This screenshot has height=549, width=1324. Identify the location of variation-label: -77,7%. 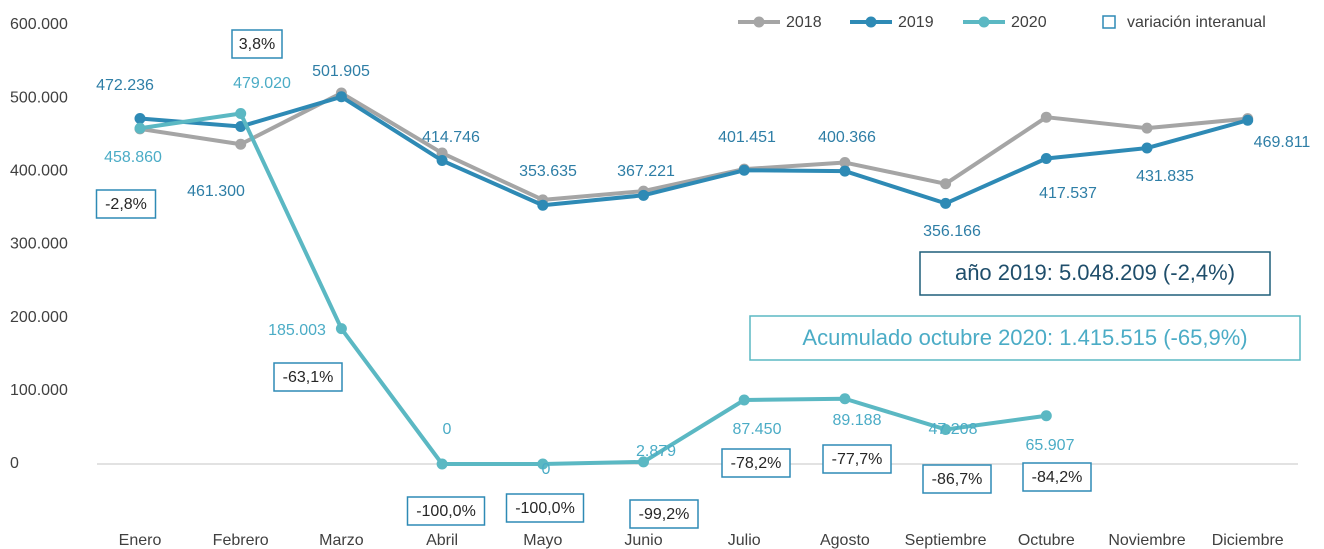
(857, 459).